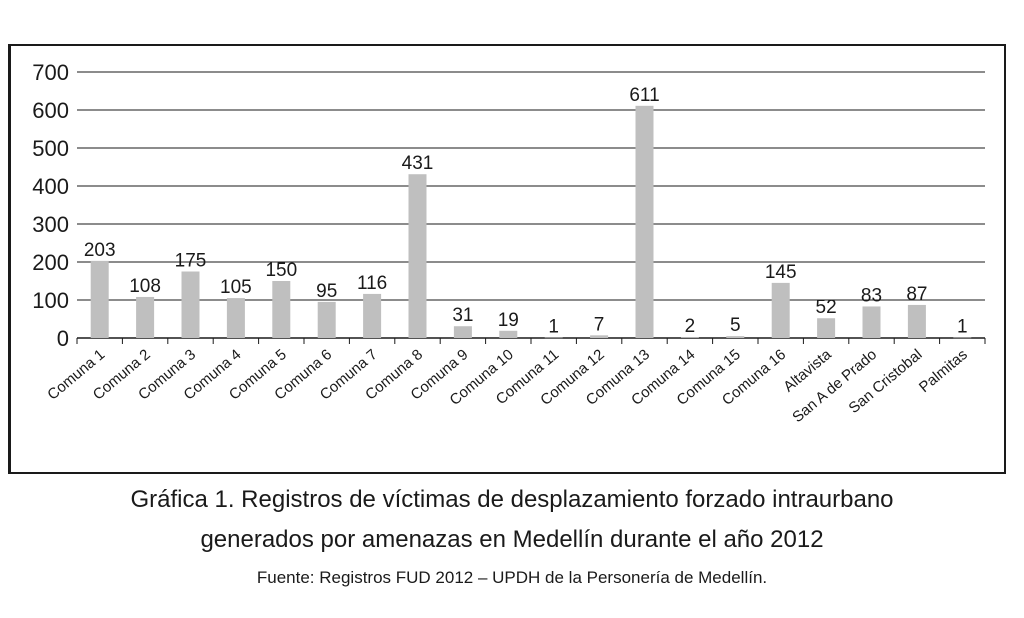  I want to click on y-tick-label: 600, so click(50, 110).